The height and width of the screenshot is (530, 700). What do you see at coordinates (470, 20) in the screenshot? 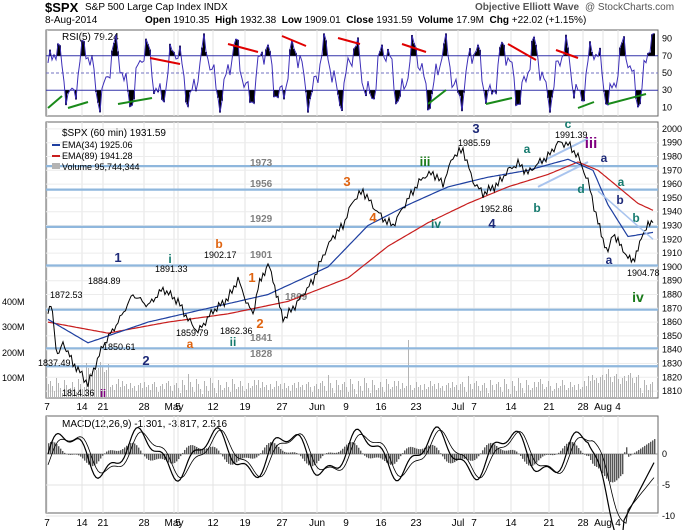
I see `volume-value: 17.9M` at bounding box center [470, 20].